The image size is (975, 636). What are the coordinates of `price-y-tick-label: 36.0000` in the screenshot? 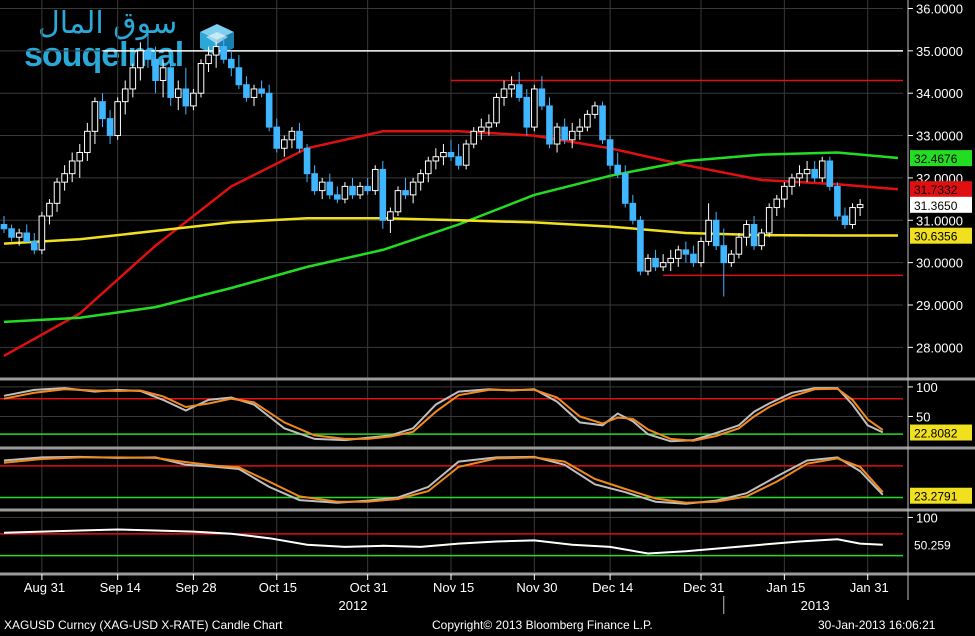 It's located at (939, 8).